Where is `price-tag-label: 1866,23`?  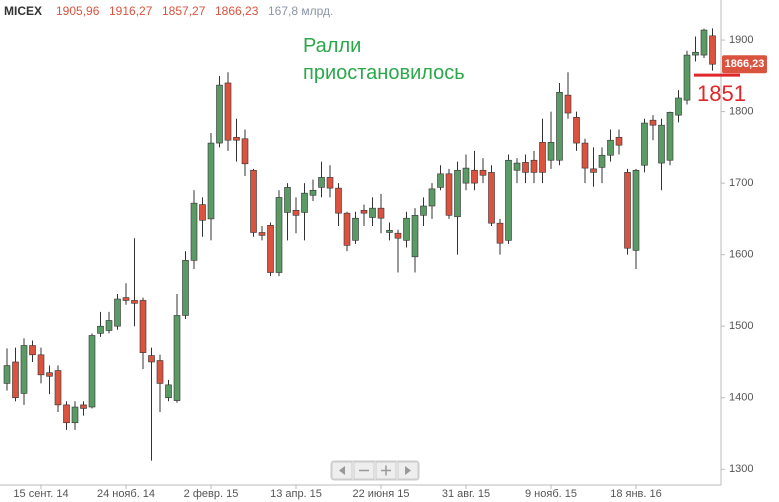
price-tag-label: 1866,23 is located at coordinates (745, 64).